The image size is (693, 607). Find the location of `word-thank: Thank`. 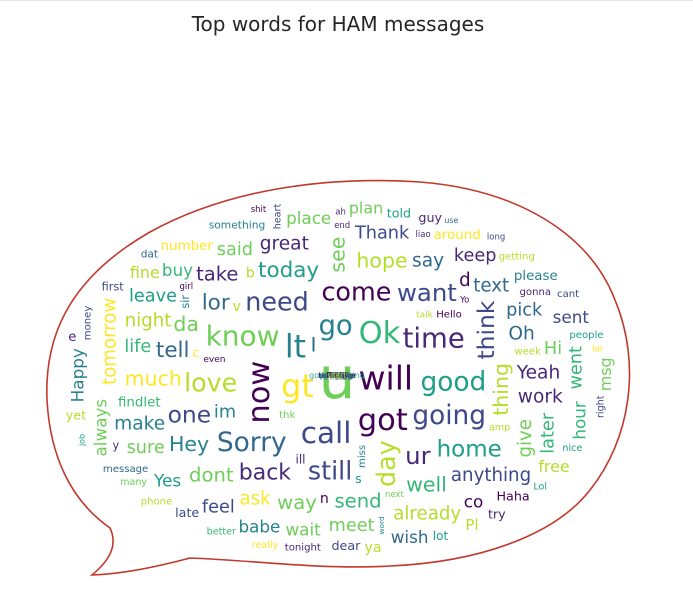

word-thank: Thank is located at coordinates (382, 234).